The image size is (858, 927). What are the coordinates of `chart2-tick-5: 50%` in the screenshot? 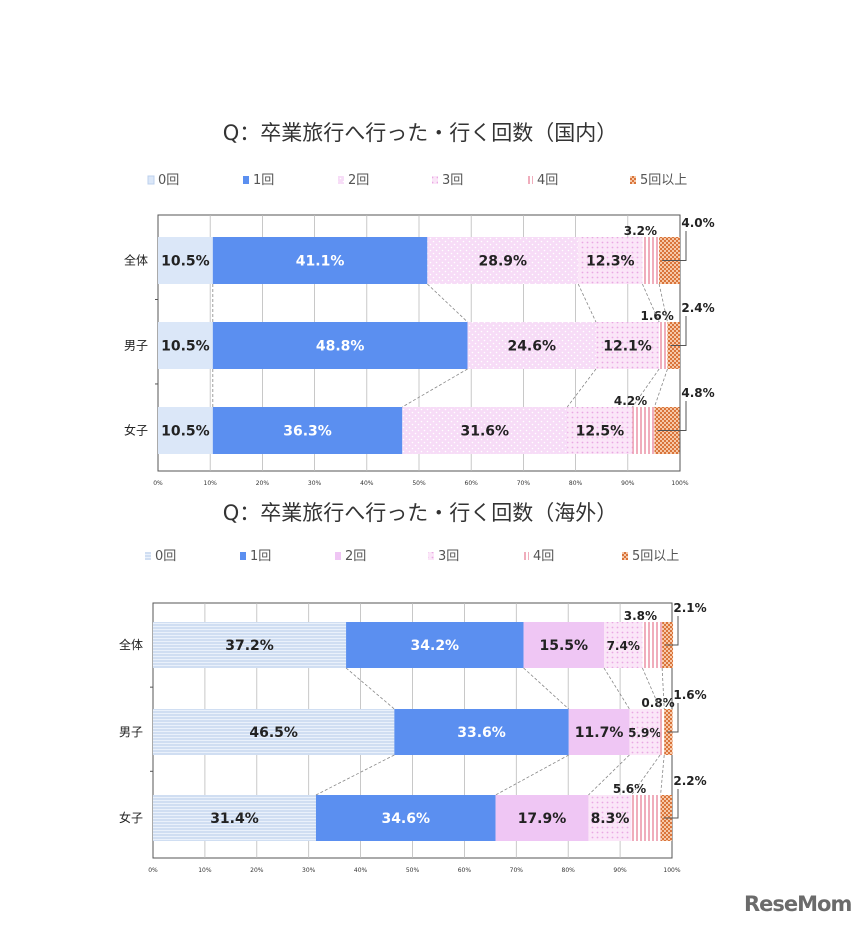 It's located at (413, 870).